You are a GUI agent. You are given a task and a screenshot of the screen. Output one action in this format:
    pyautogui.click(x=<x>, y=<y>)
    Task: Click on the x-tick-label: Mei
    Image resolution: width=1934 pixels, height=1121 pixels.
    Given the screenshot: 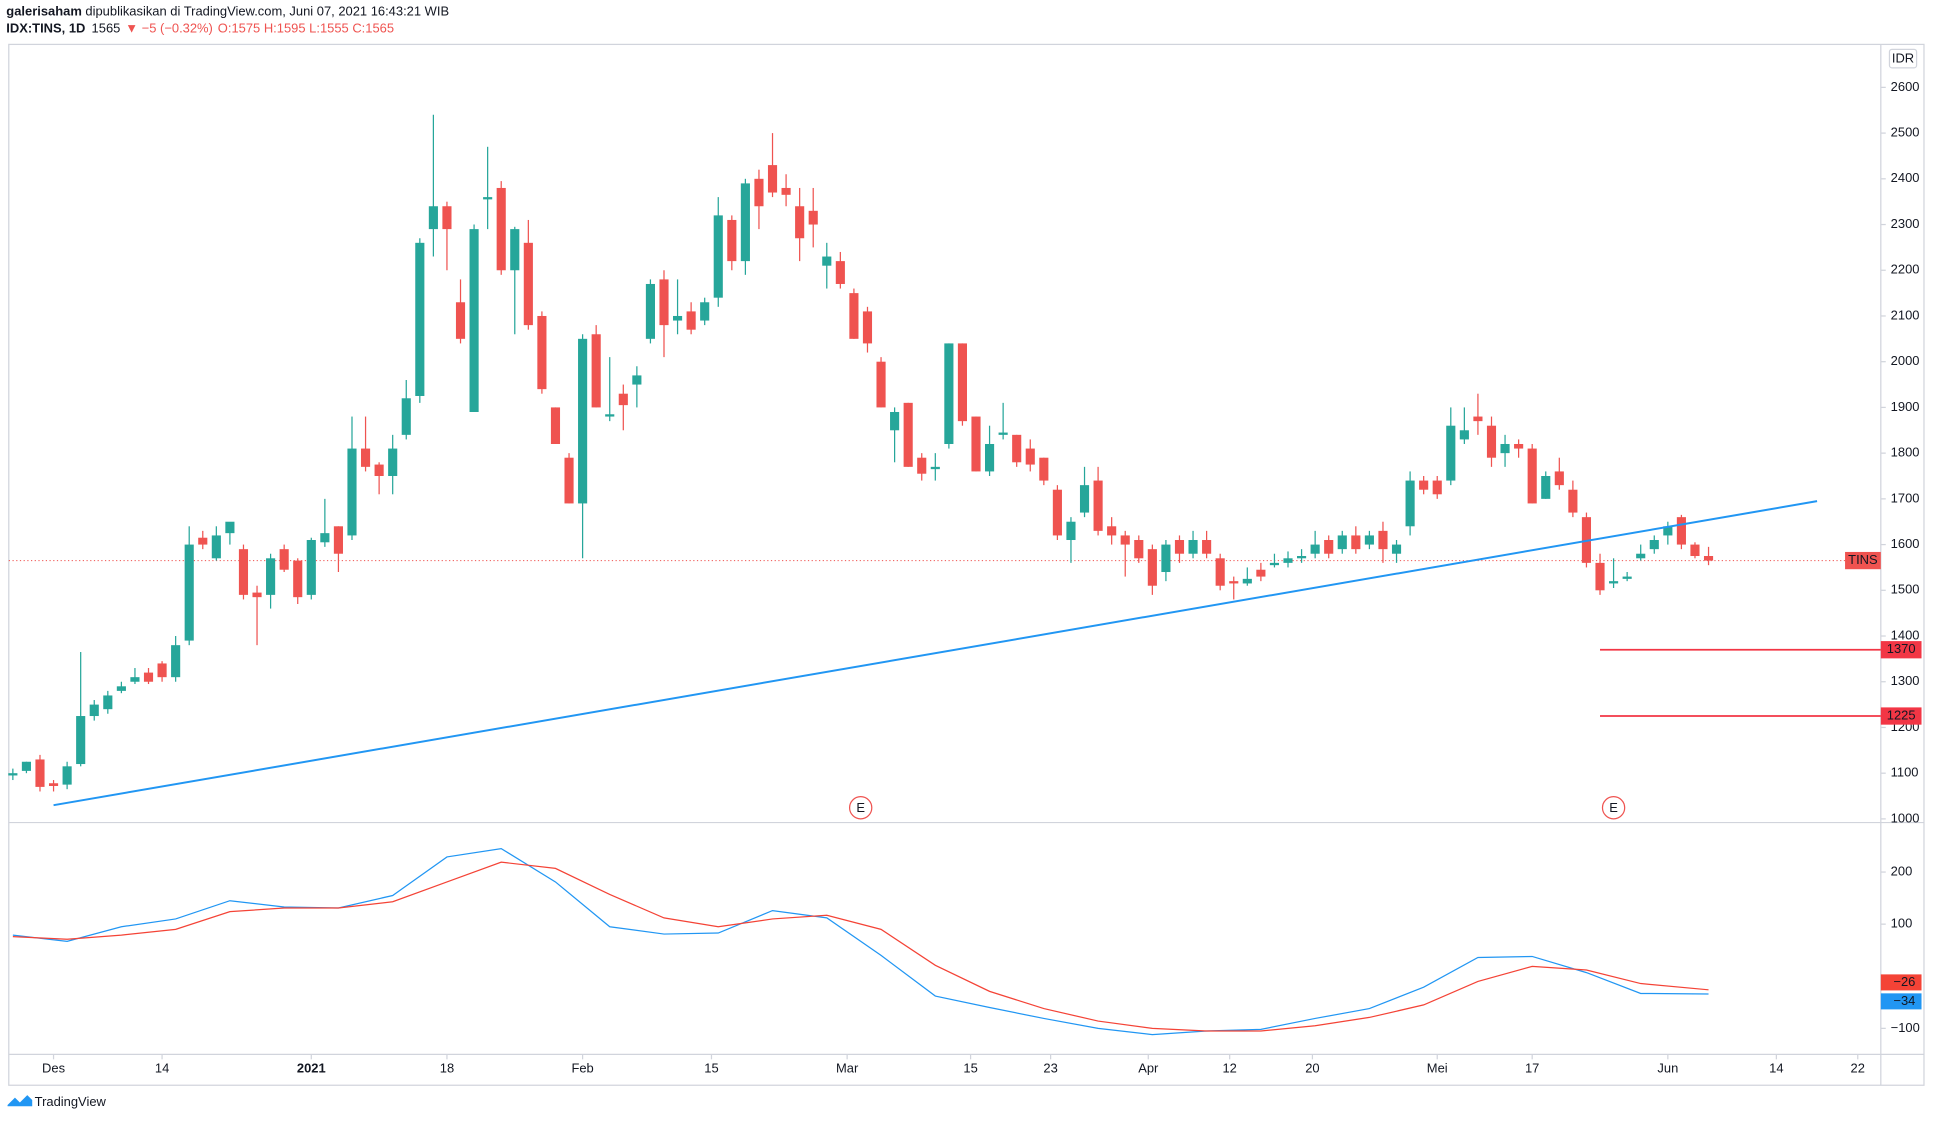 What is the action you would take?
    pyautogui.click(x=1437, y=1068)
    